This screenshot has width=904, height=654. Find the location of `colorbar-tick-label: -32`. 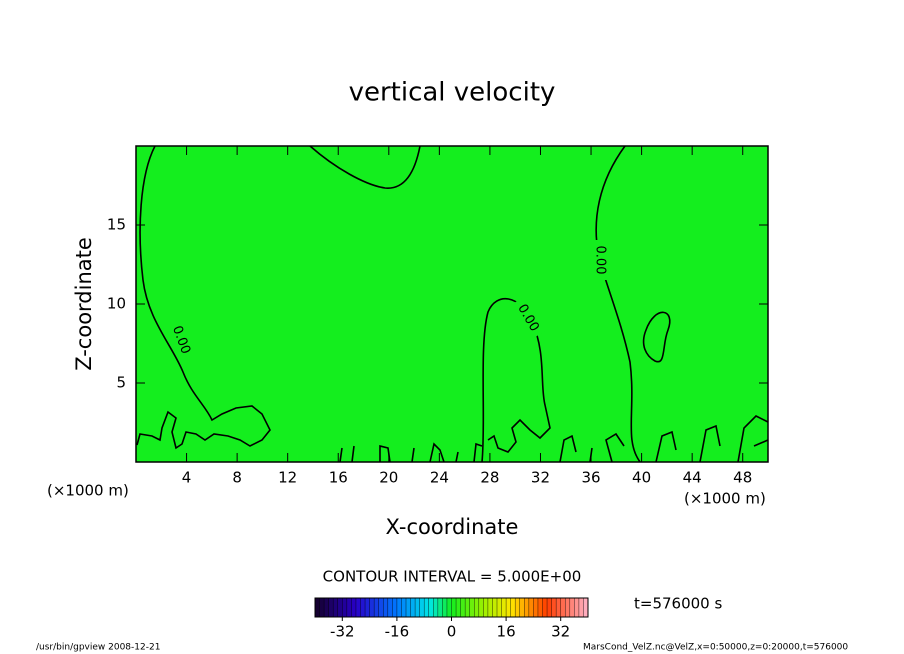

colorbar-tick-label: -32 is located at coordinates (342, 632).